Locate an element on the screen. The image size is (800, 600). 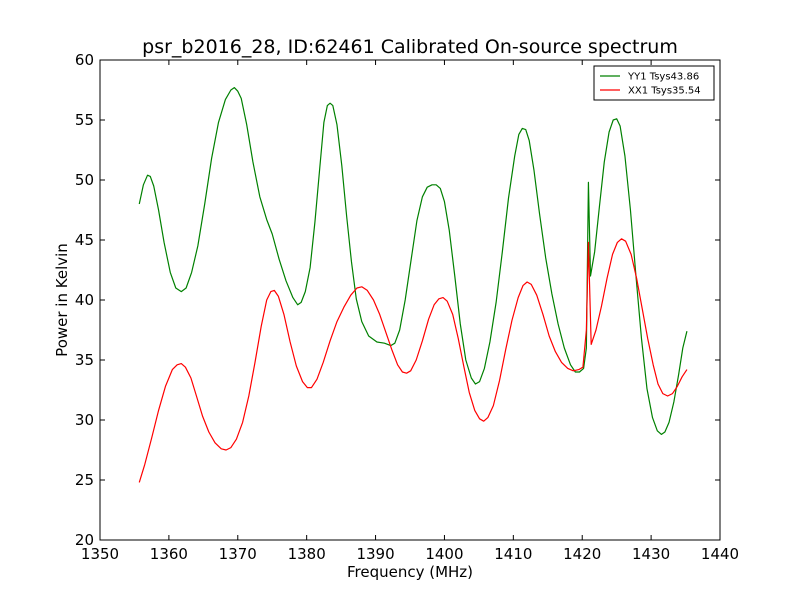
x-tick-label: 1390 is located at coordinates (375, 554).